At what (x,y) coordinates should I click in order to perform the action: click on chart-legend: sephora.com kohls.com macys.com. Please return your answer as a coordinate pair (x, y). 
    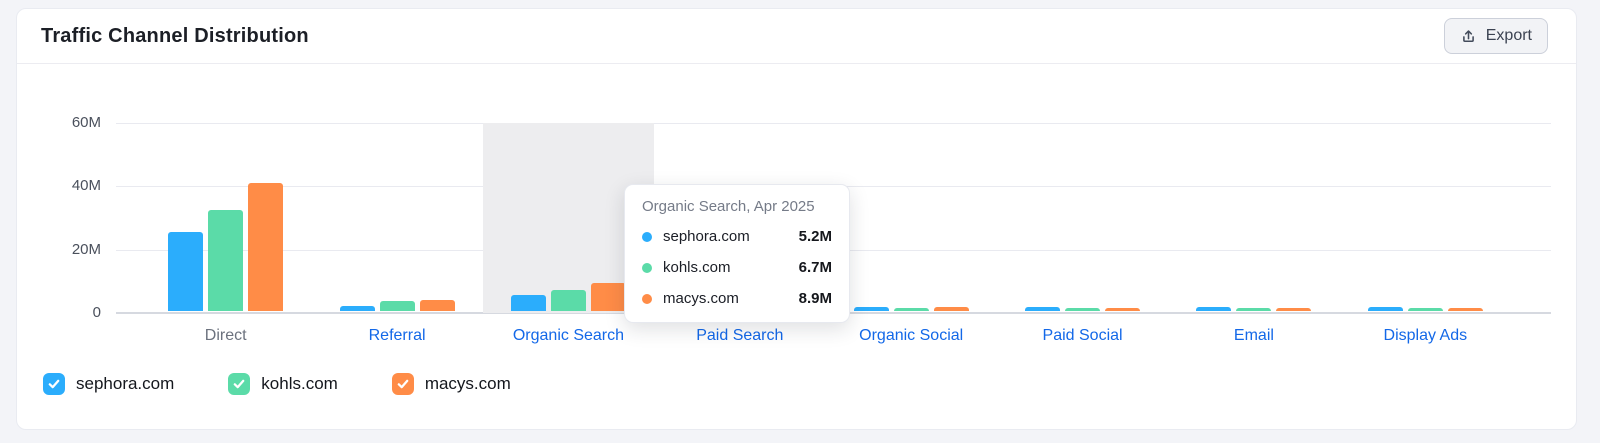
    Looking at the image, I should click on (277, 384).